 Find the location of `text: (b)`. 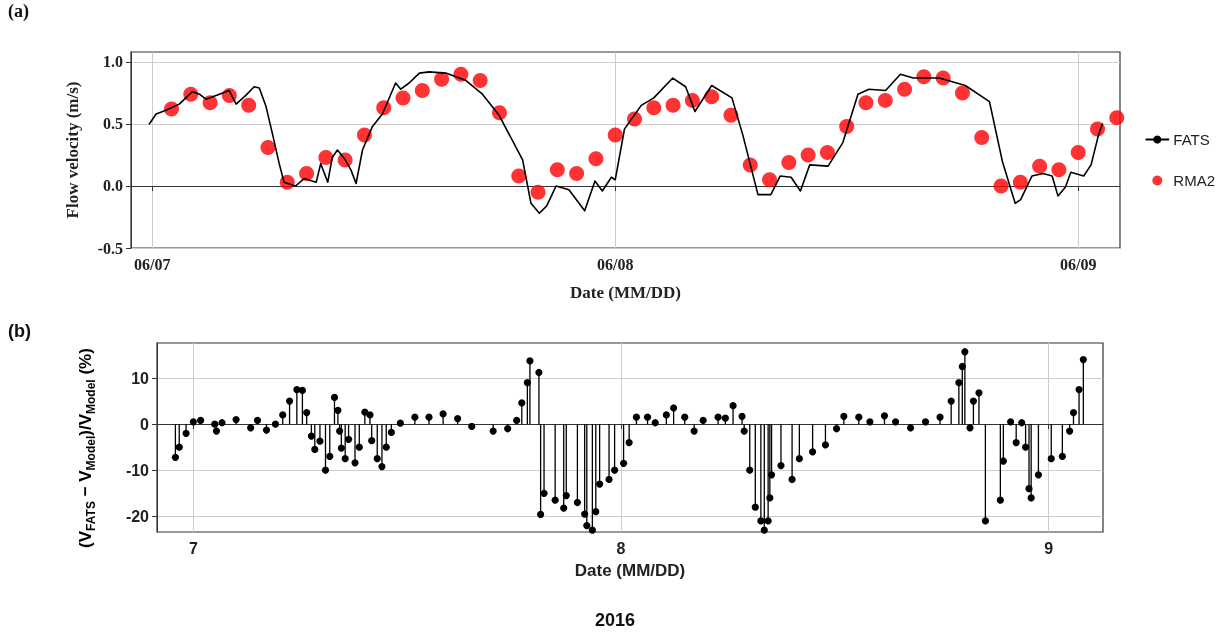

text: (b) is located at coordinates (19, 331).